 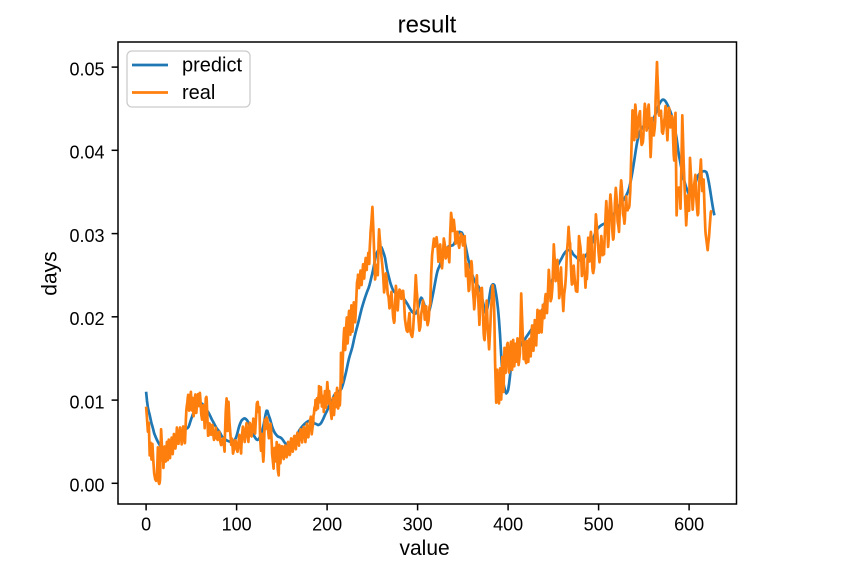 I want to click on svg-text: 0.02, so click(x=86, y=319).